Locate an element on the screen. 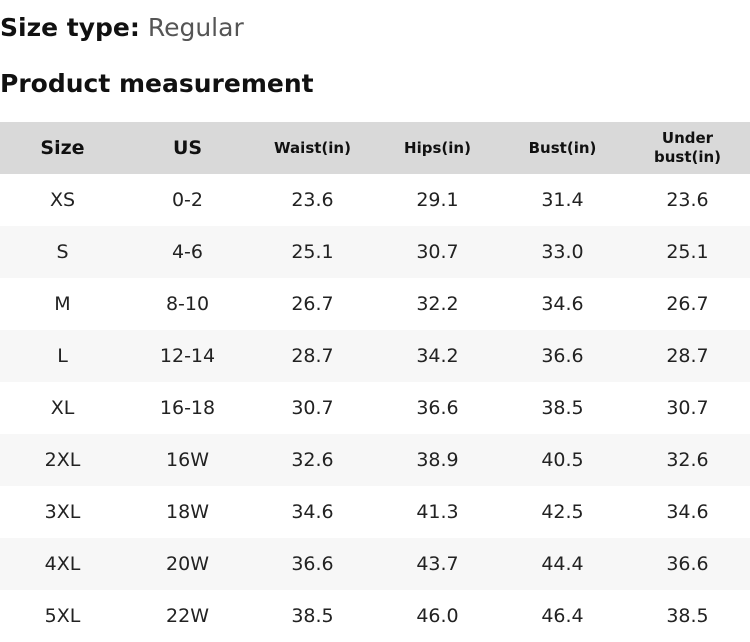 The height and width of the screenshot is (642, 750). table-cell: 4XL is located at coordinates (62, 564).